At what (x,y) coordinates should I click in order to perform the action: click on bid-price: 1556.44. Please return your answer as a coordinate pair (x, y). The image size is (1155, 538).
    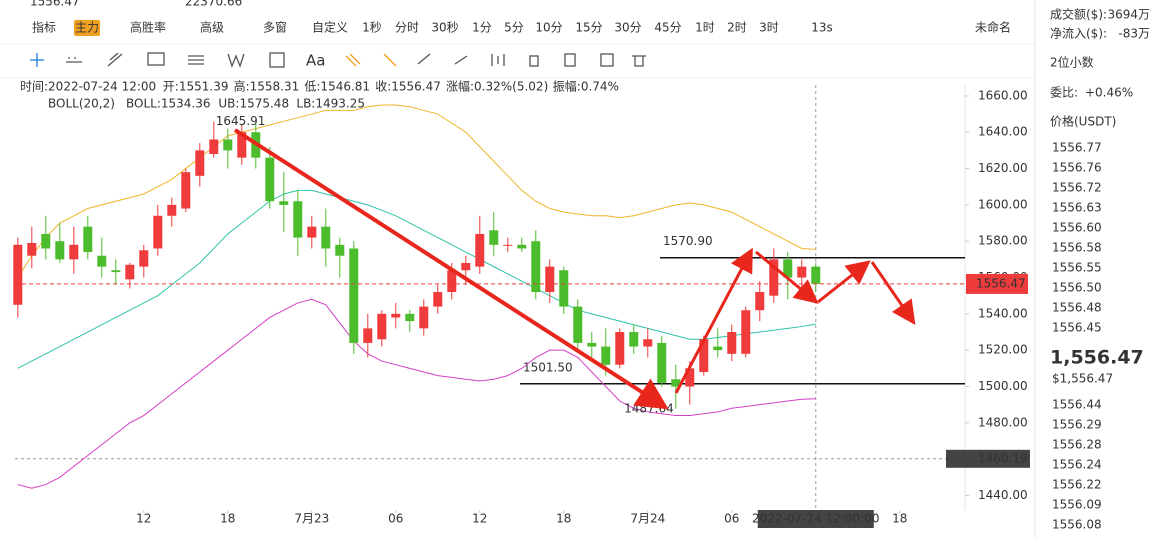
    Looking at the image, I should click on (1077, 405).